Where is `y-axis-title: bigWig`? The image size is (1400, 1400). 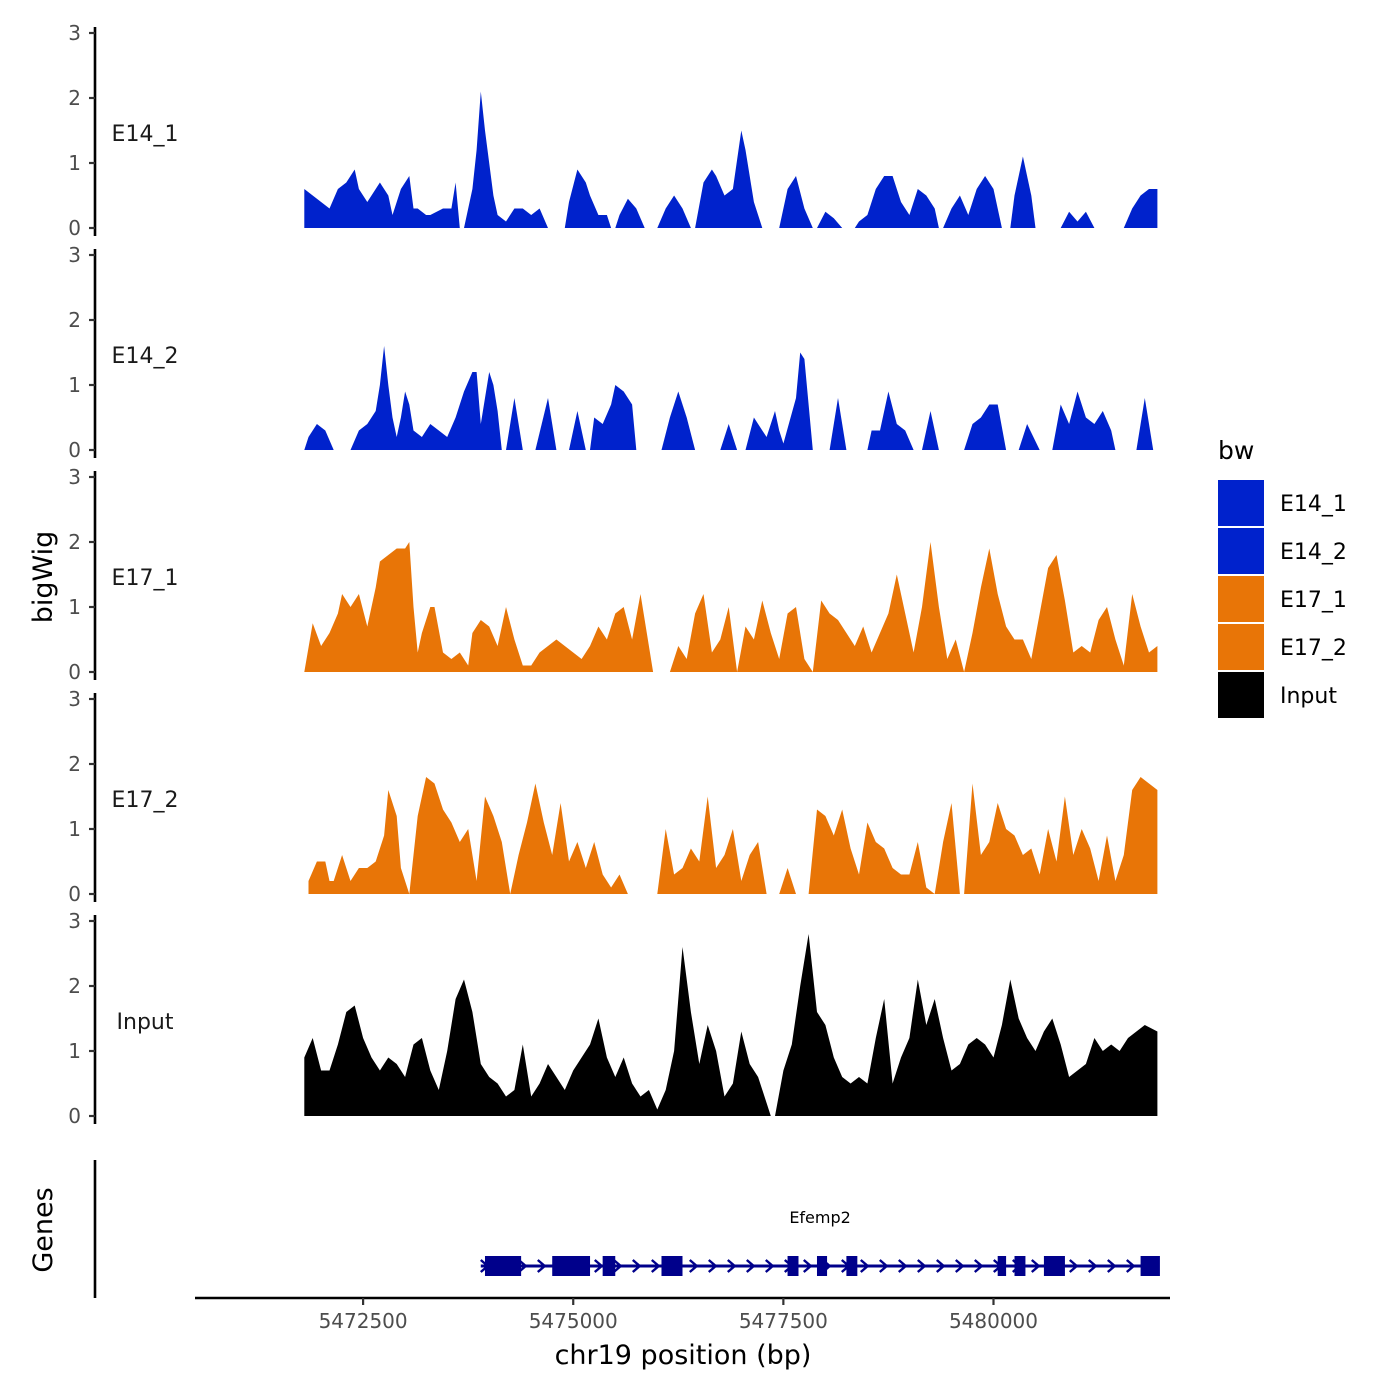
y-axis-title: bigWig is located at coordinates (43, 577).